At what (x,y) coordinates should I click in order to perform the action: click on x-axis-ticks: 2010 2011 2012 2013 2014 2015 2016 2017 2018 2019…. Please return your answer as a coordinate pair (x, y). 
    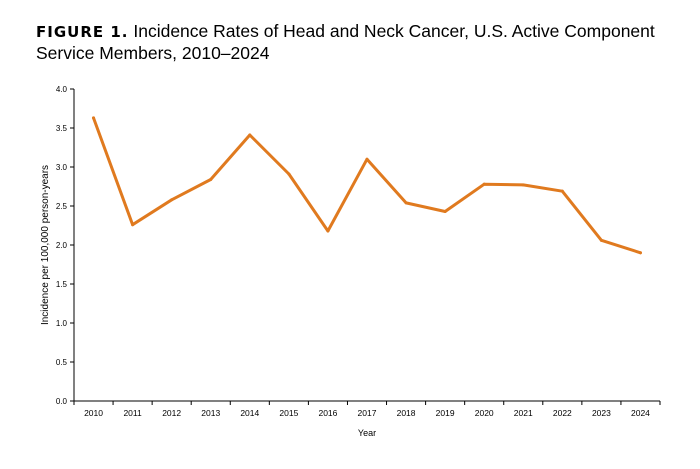
    Looking at the image, I should click on (367, 409).